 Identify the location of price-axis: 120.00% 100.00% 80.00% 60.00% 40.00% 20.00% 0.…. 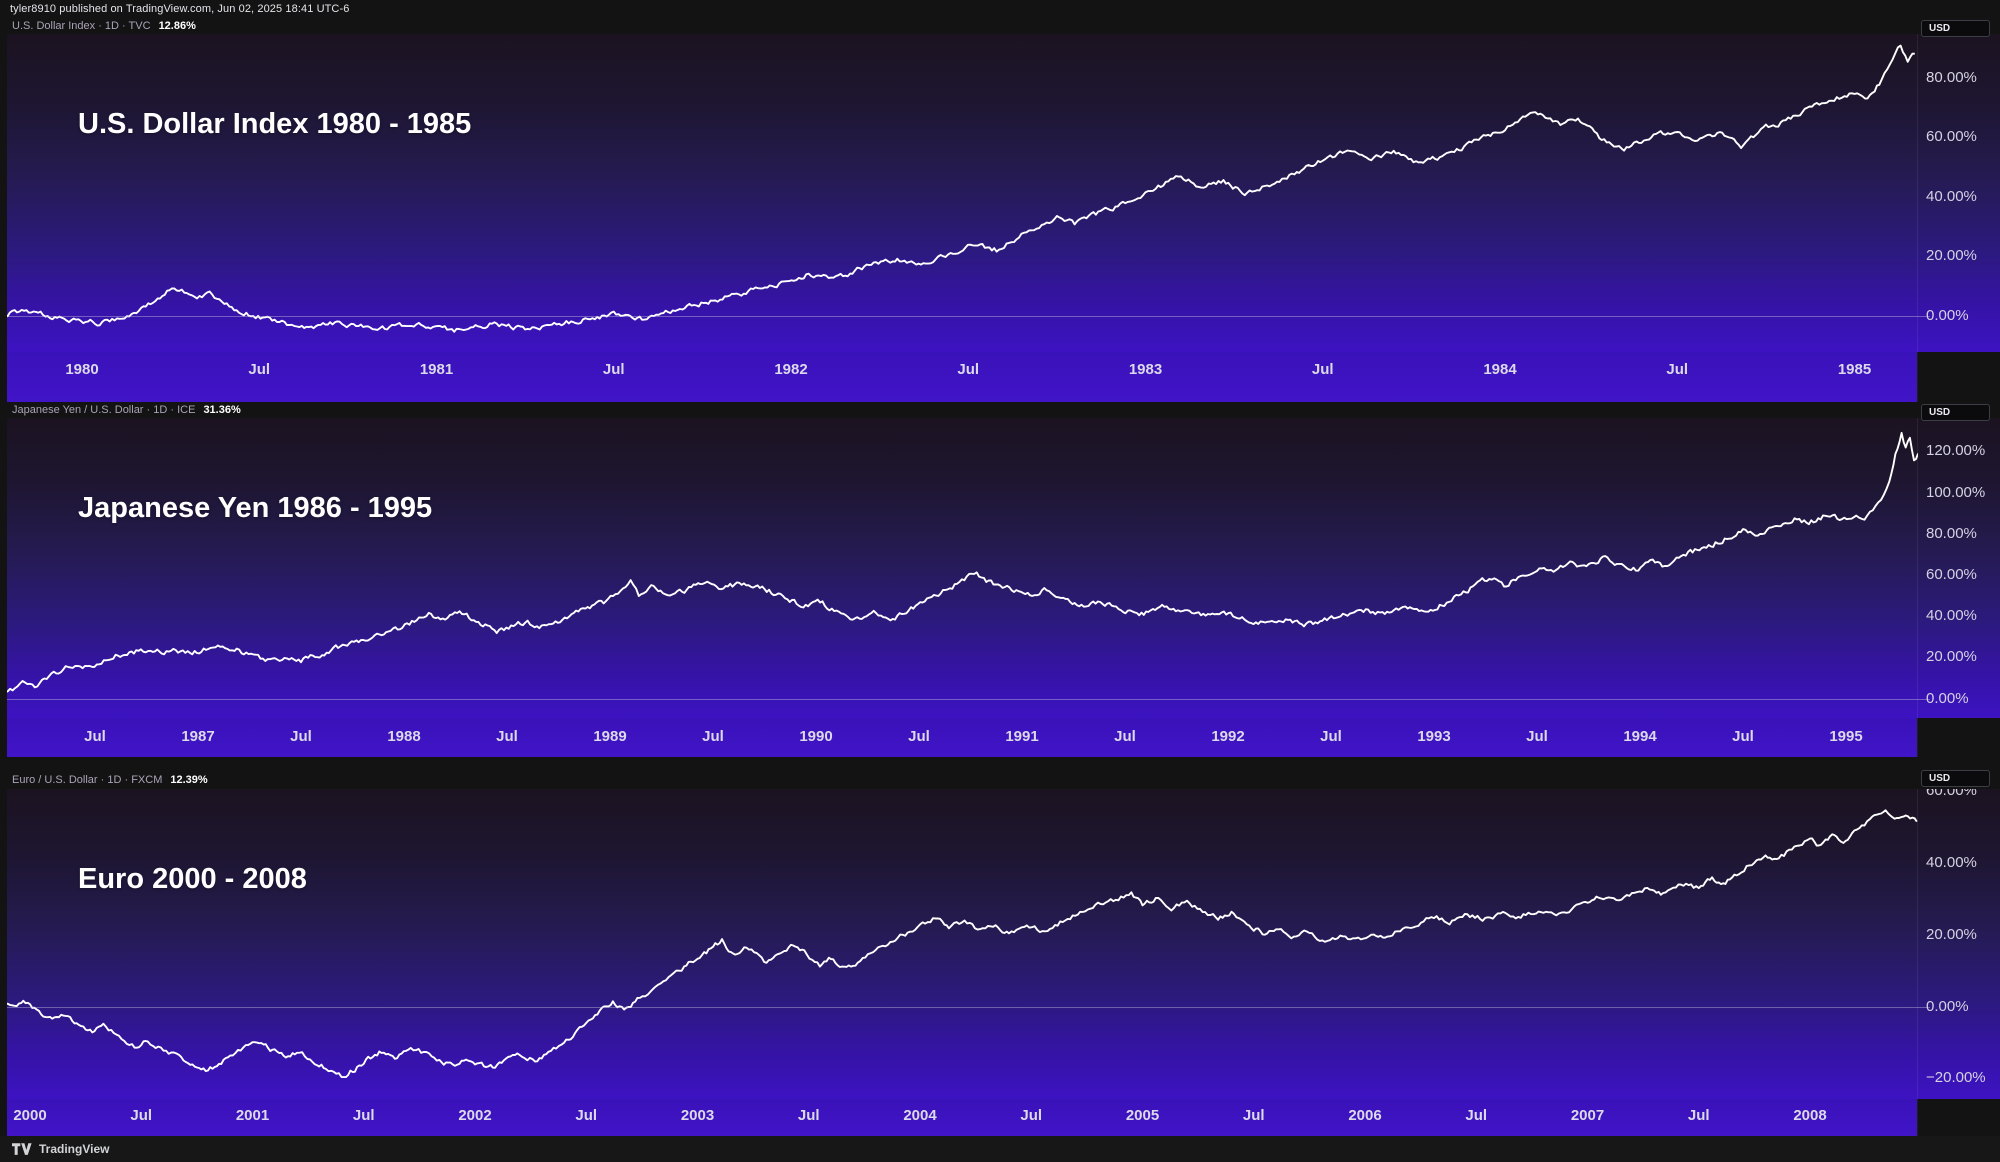
(1958, 568).